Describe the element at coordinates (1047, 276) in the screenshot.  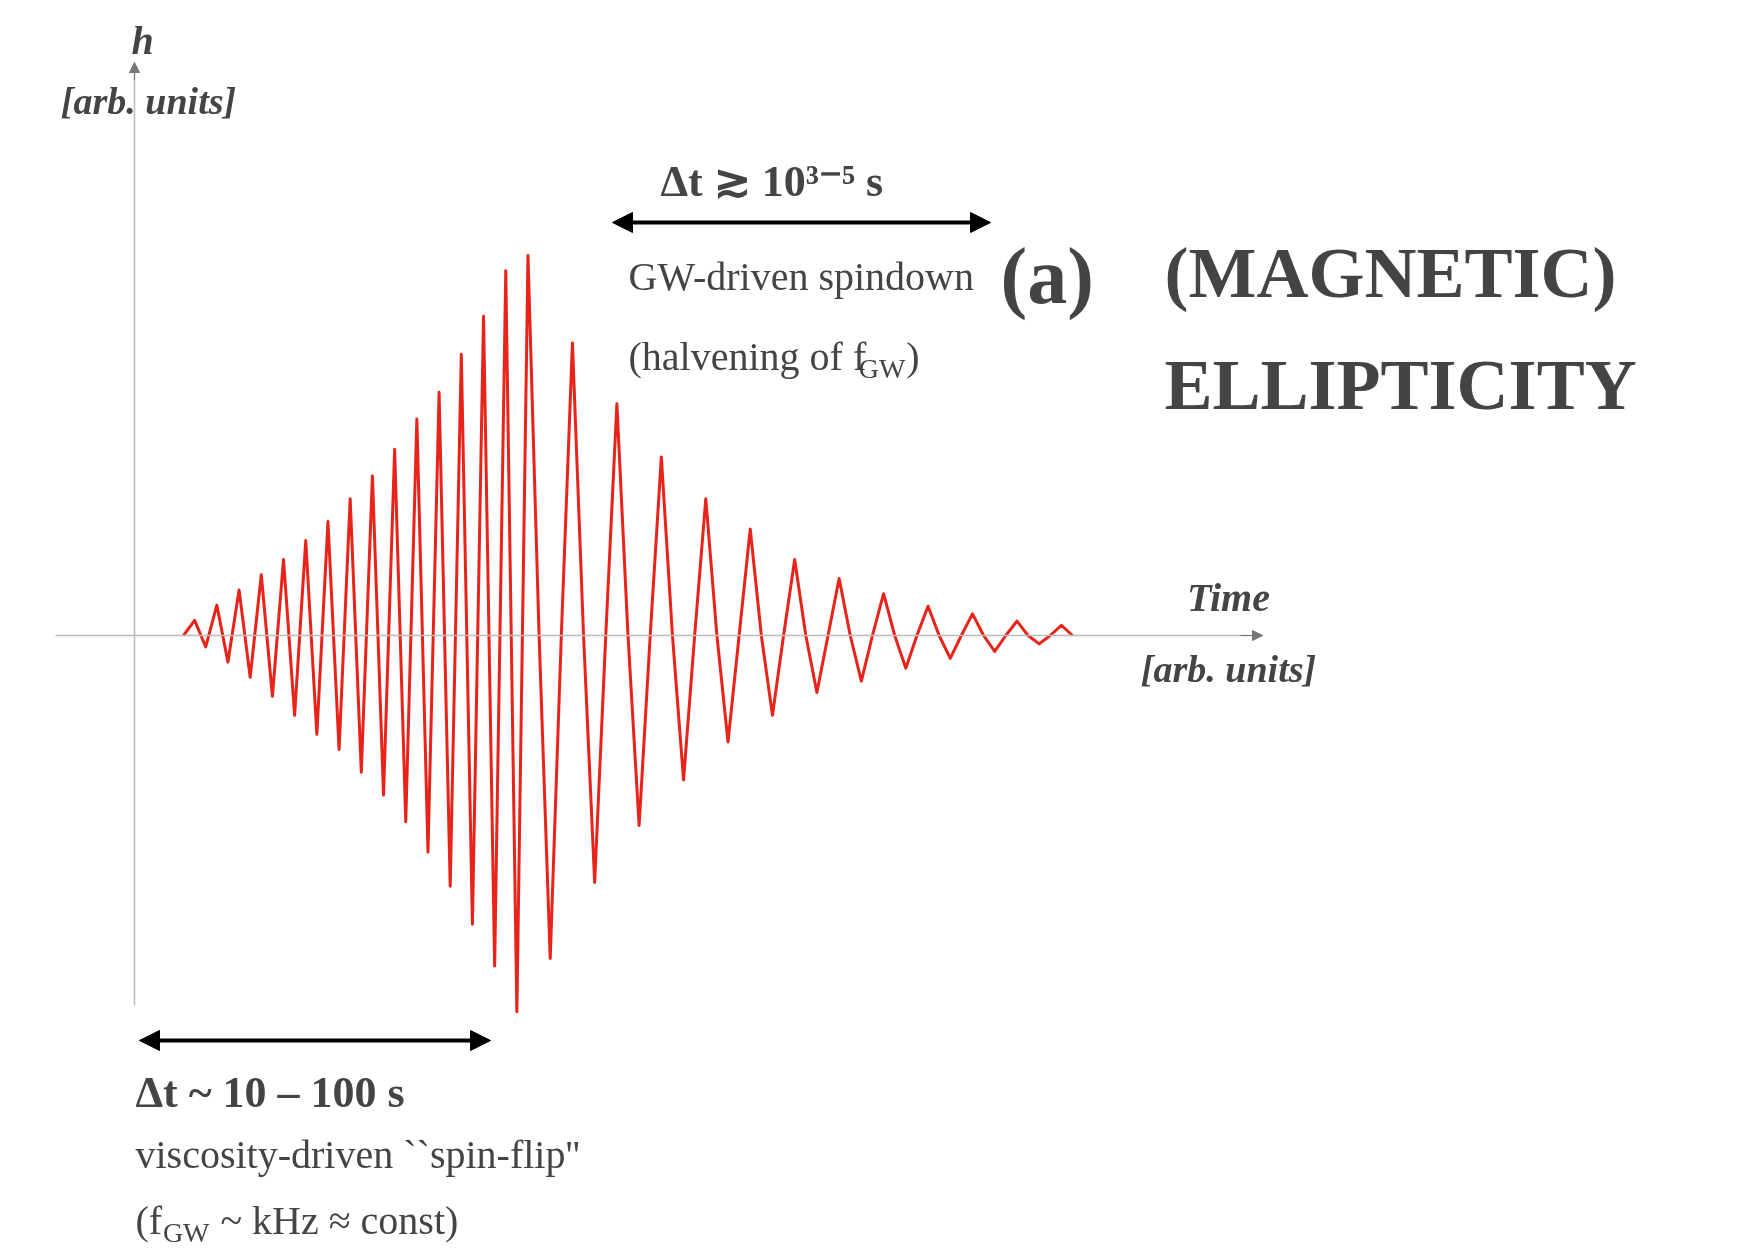
I see `annotation: (a)` at that location.